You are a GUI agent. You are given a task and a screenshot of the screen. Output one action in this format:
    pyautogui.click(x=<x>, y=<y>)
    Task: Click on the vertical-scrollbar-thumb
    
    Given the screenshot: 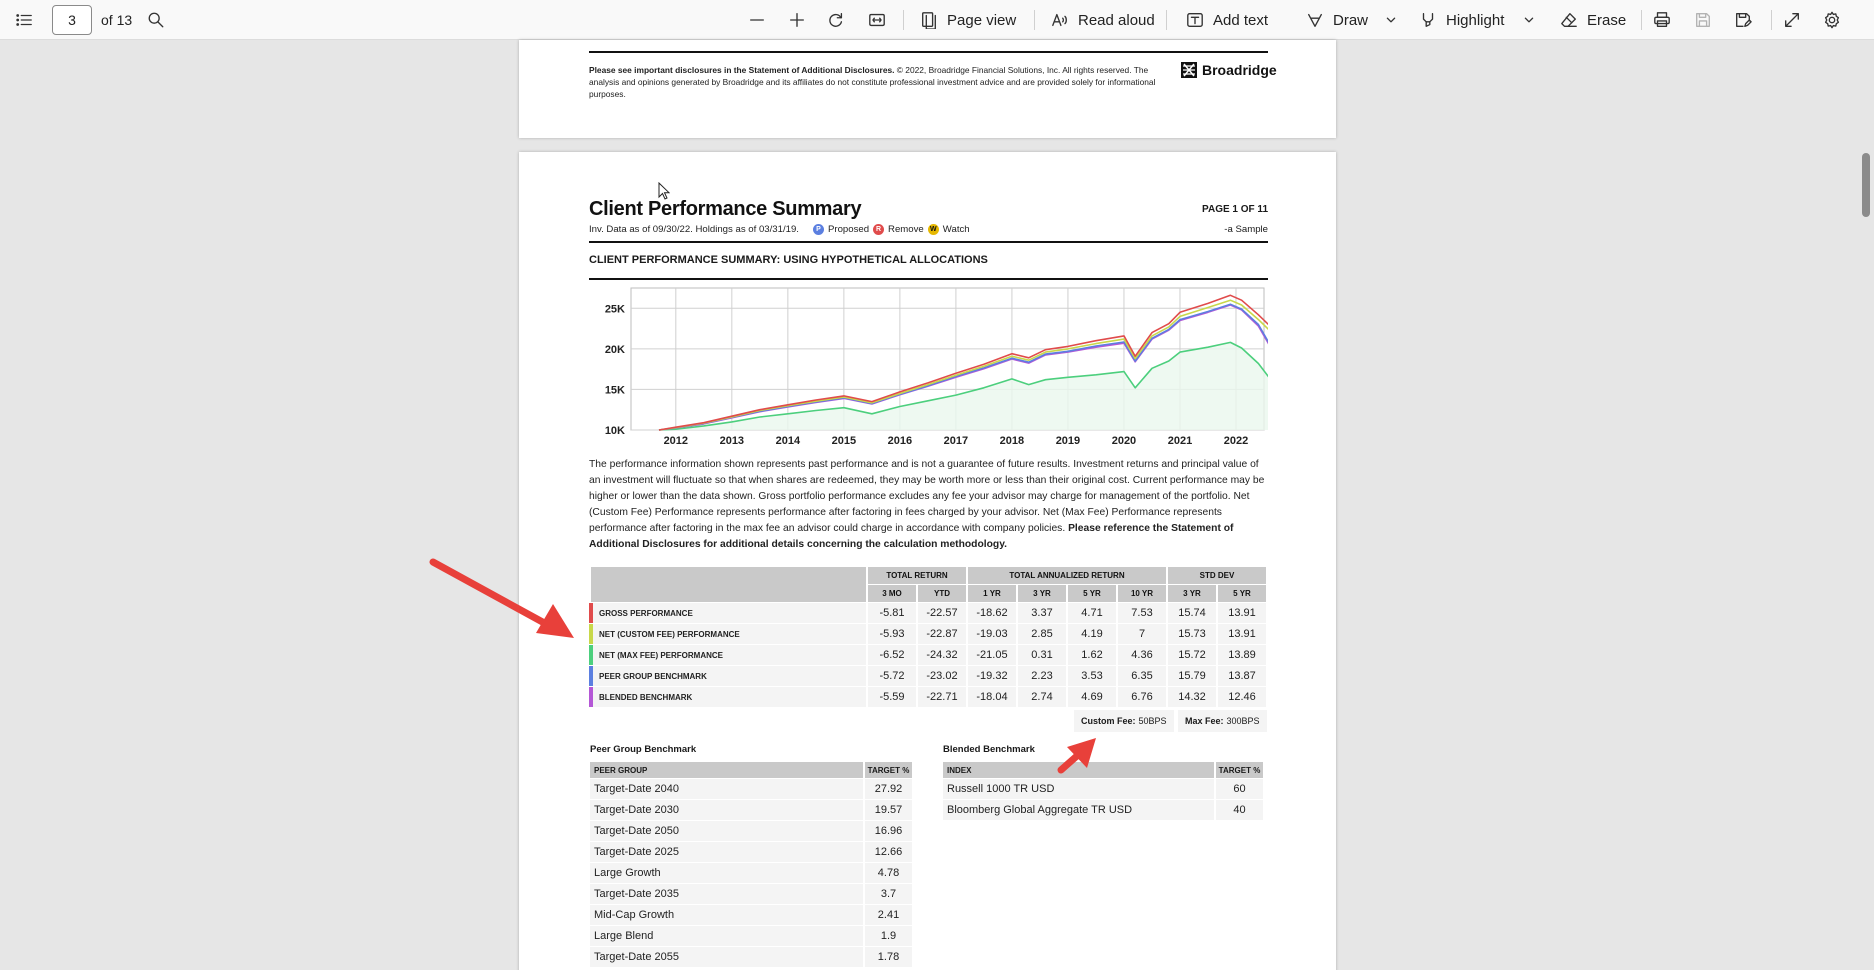 What is the action you would take?
    pyautogui.click(x=1866, y=185)
    